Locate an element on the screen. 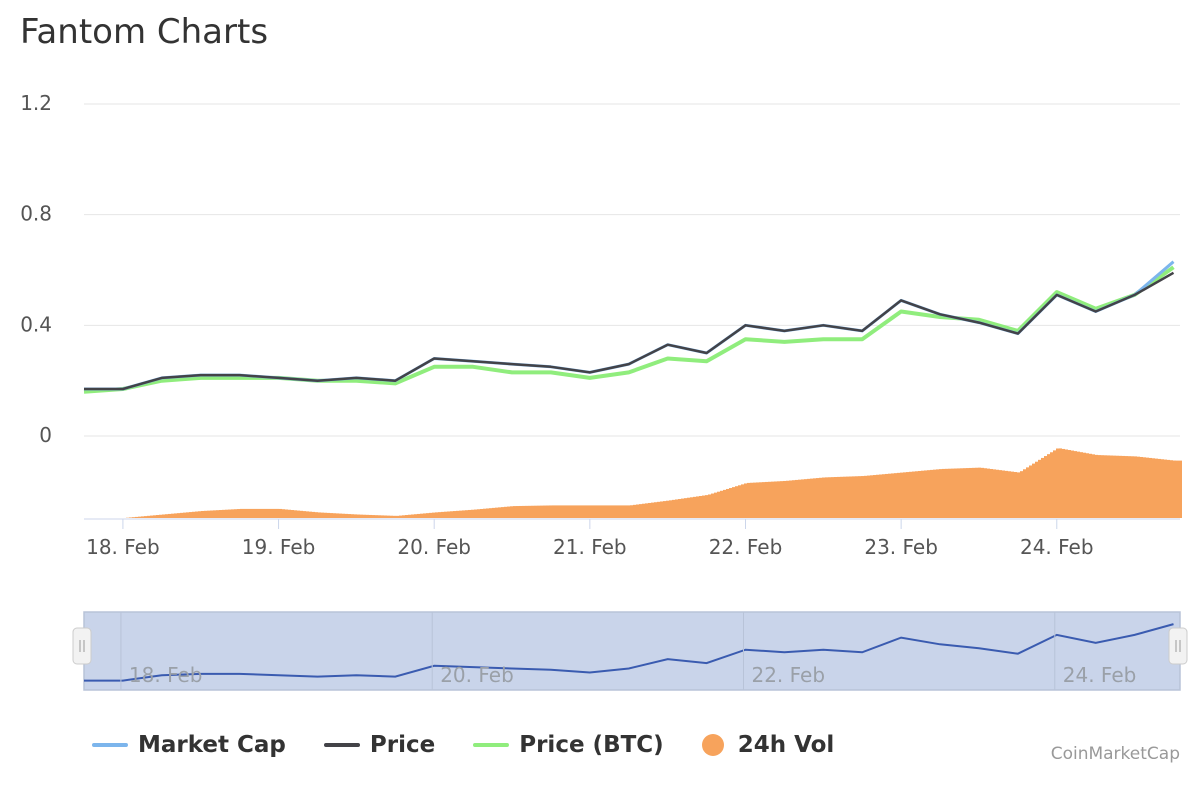 The height and width of the screenshot is (800, 1200). navigator: 18. Feb 20. Feb 22. Feb 24. Feb is located at coordinates (630, 651).